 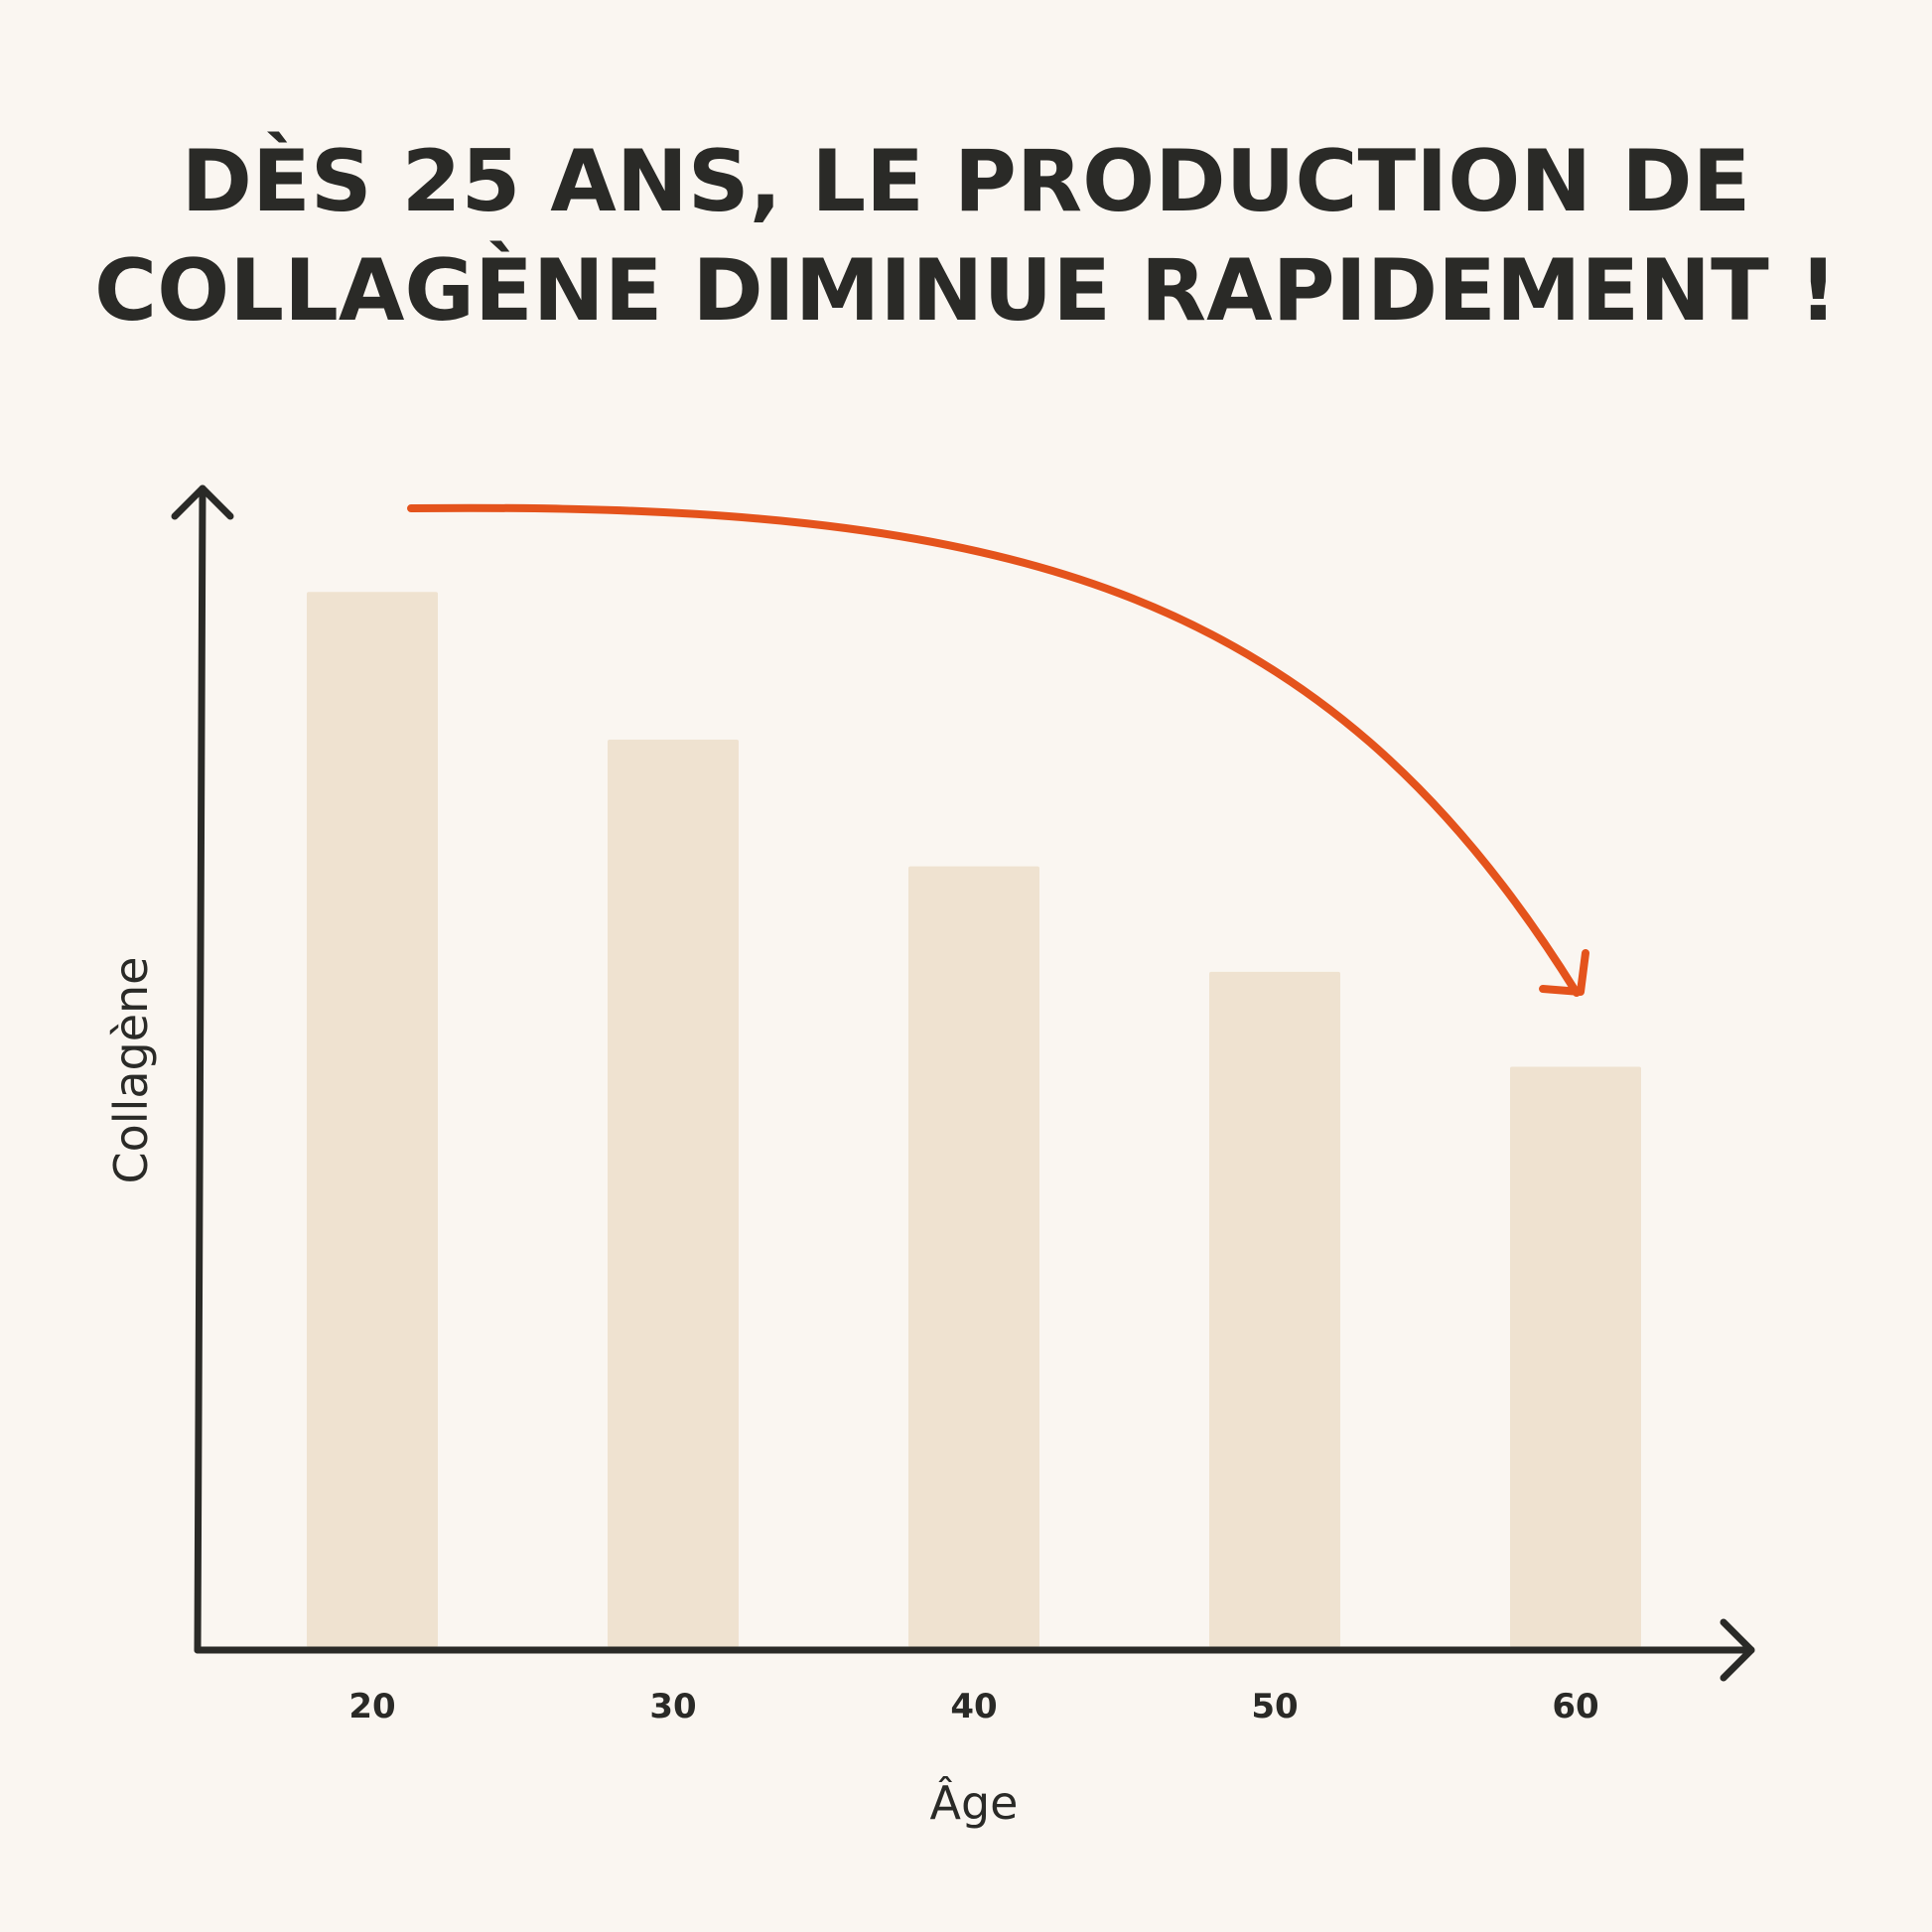 I want to click on x-tick-labels: 20 30 40 50 60, so click(x=973, y=1706).